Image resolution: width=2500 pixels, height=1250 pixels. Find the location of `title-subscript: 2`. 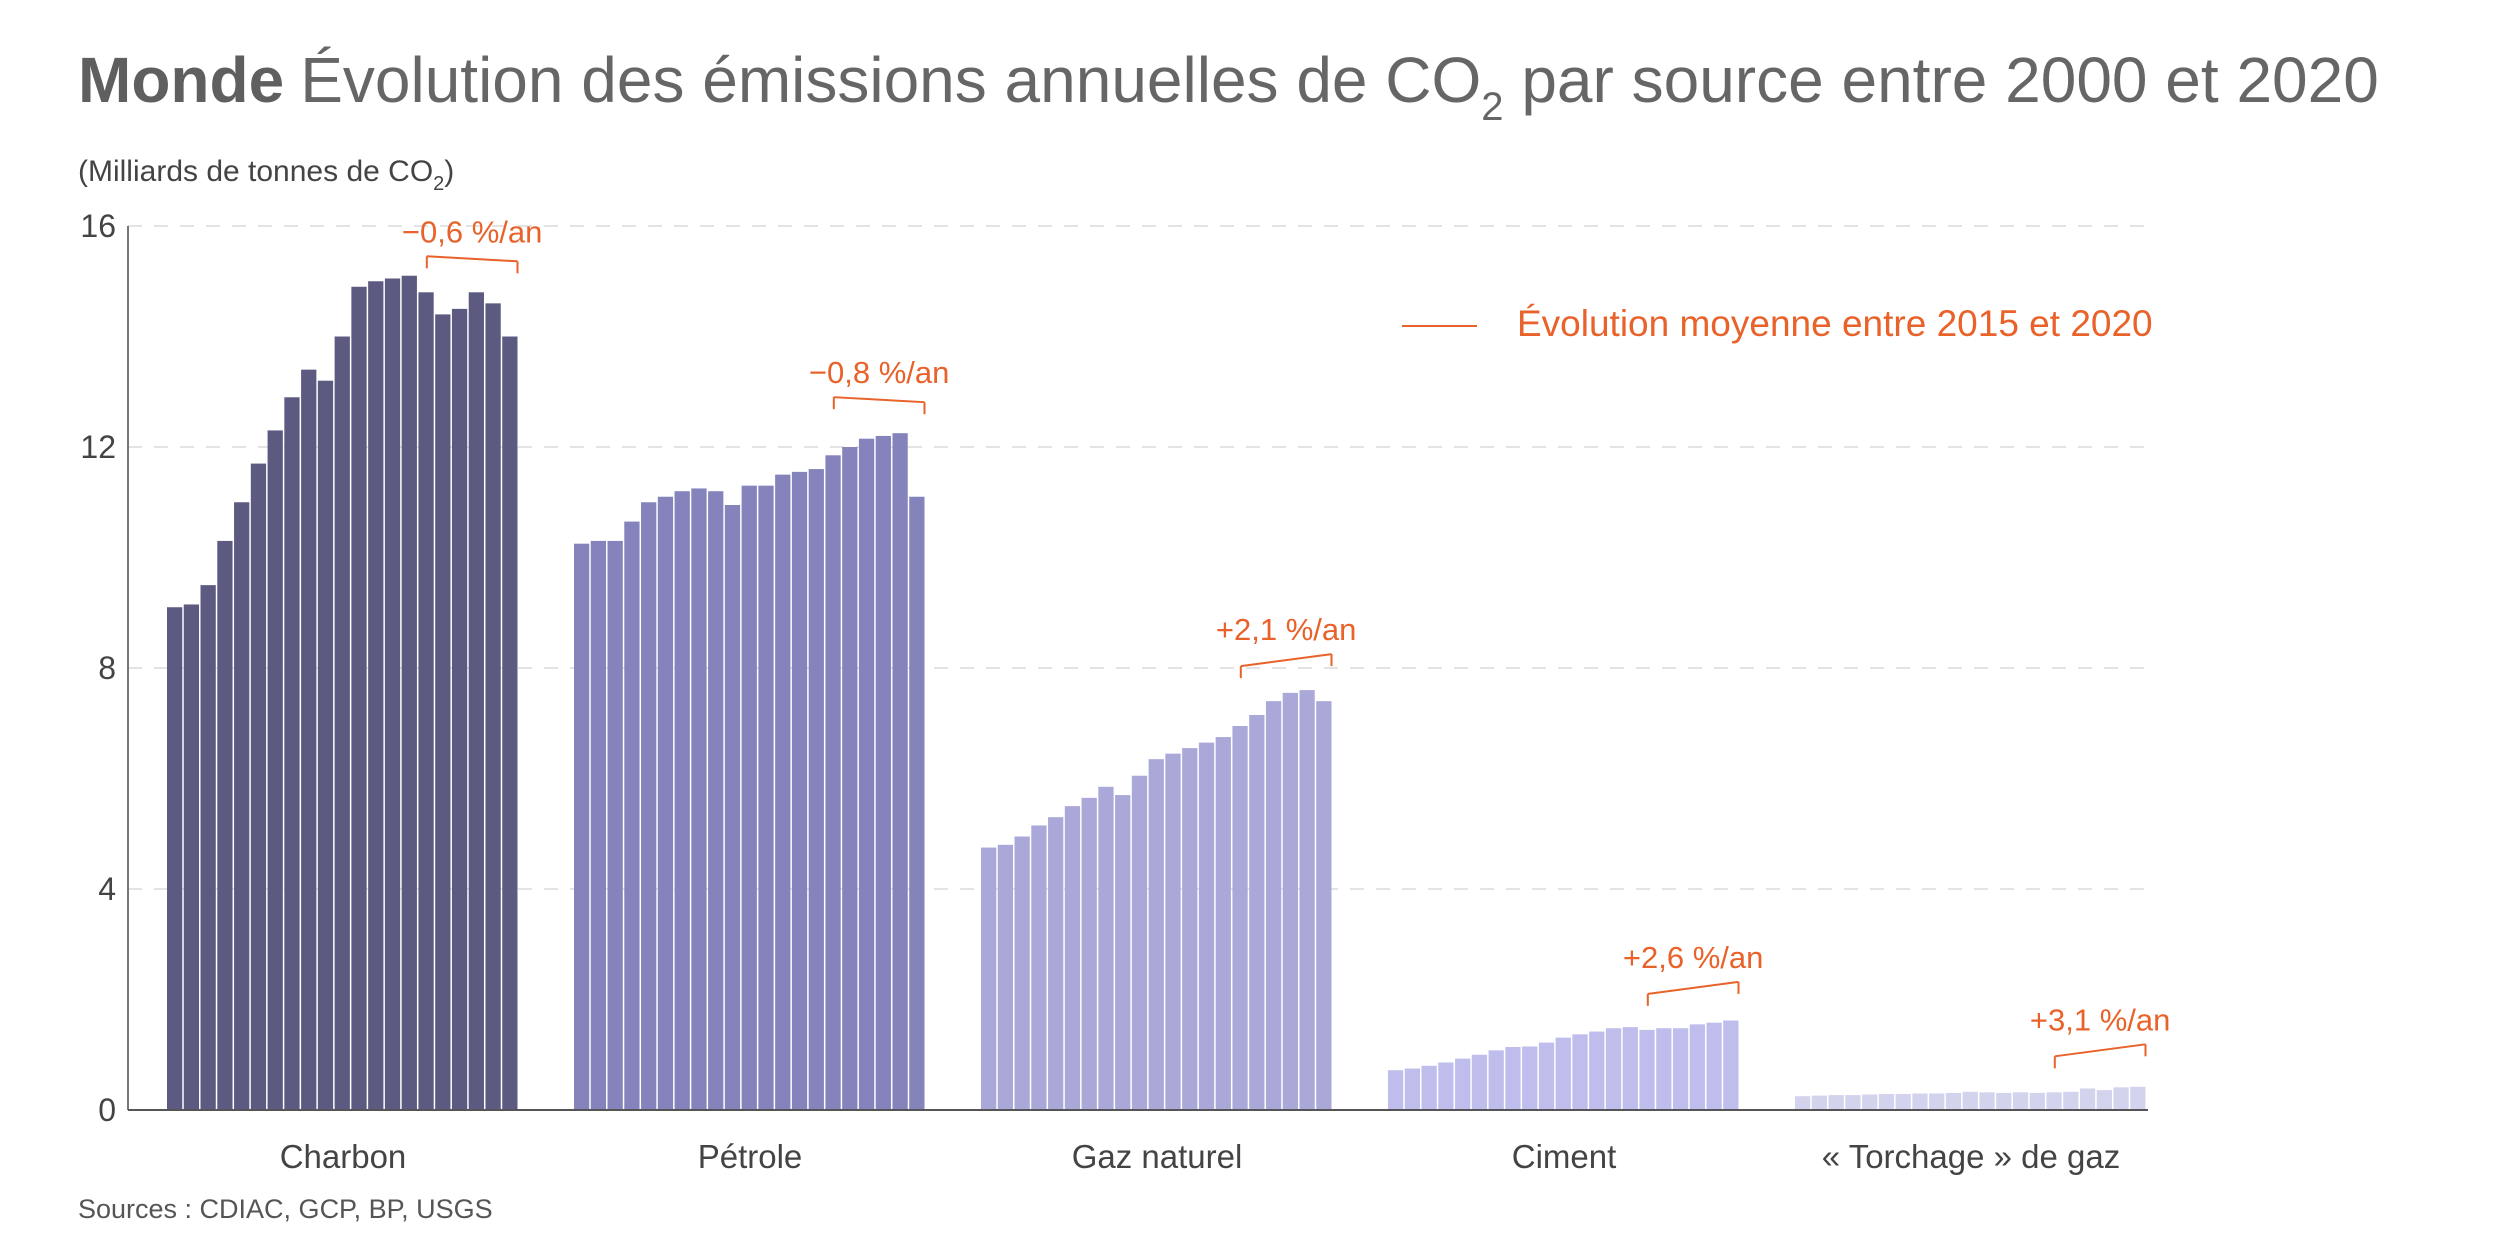

title-subscript: 2 is located at coordinates (1492, 107).